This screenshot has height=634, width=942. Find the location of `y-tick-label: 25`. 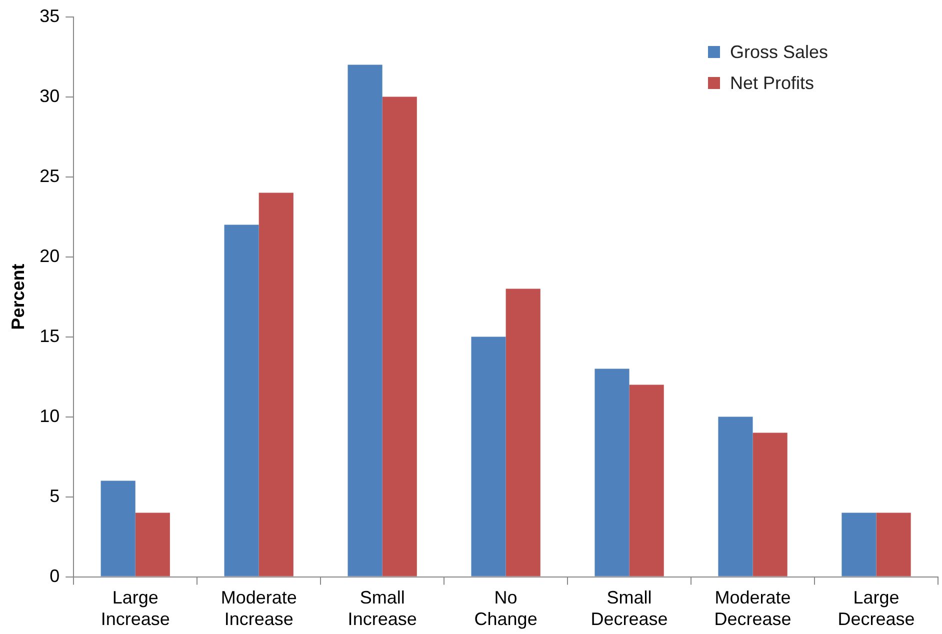

y-tick-label: 25 is located at coordinates (50, 176).